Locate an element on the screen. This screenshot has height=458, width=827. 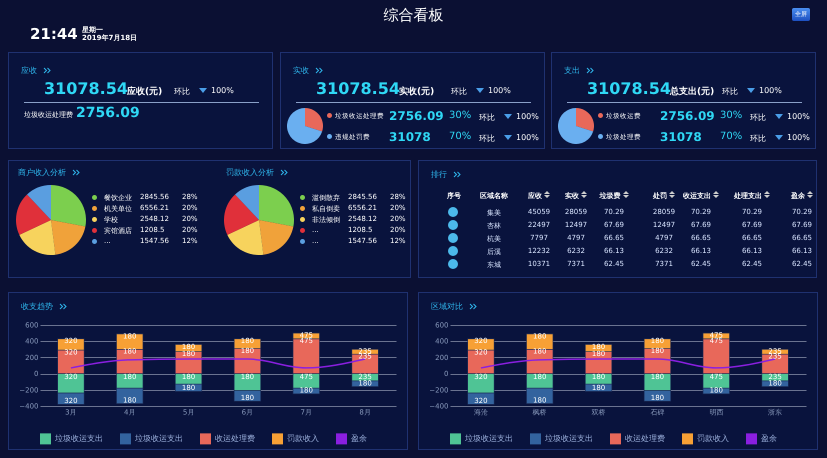
text: 实收(元) is located at coordinates (416, 92).